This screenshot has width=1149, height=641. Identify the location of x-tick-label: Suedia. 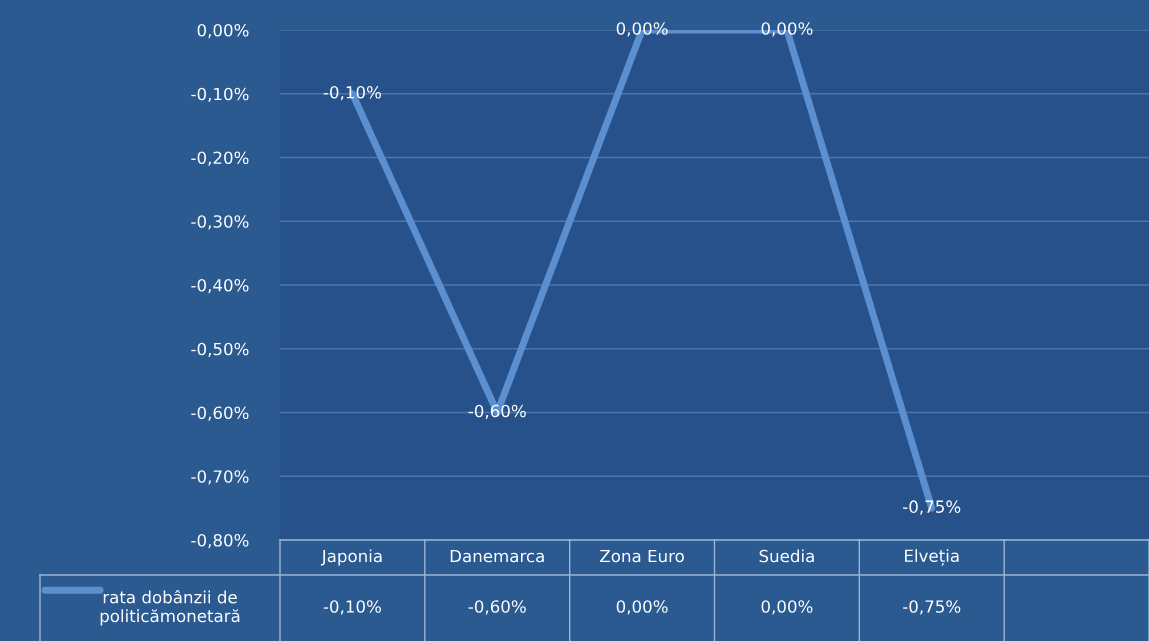
(786, 556).